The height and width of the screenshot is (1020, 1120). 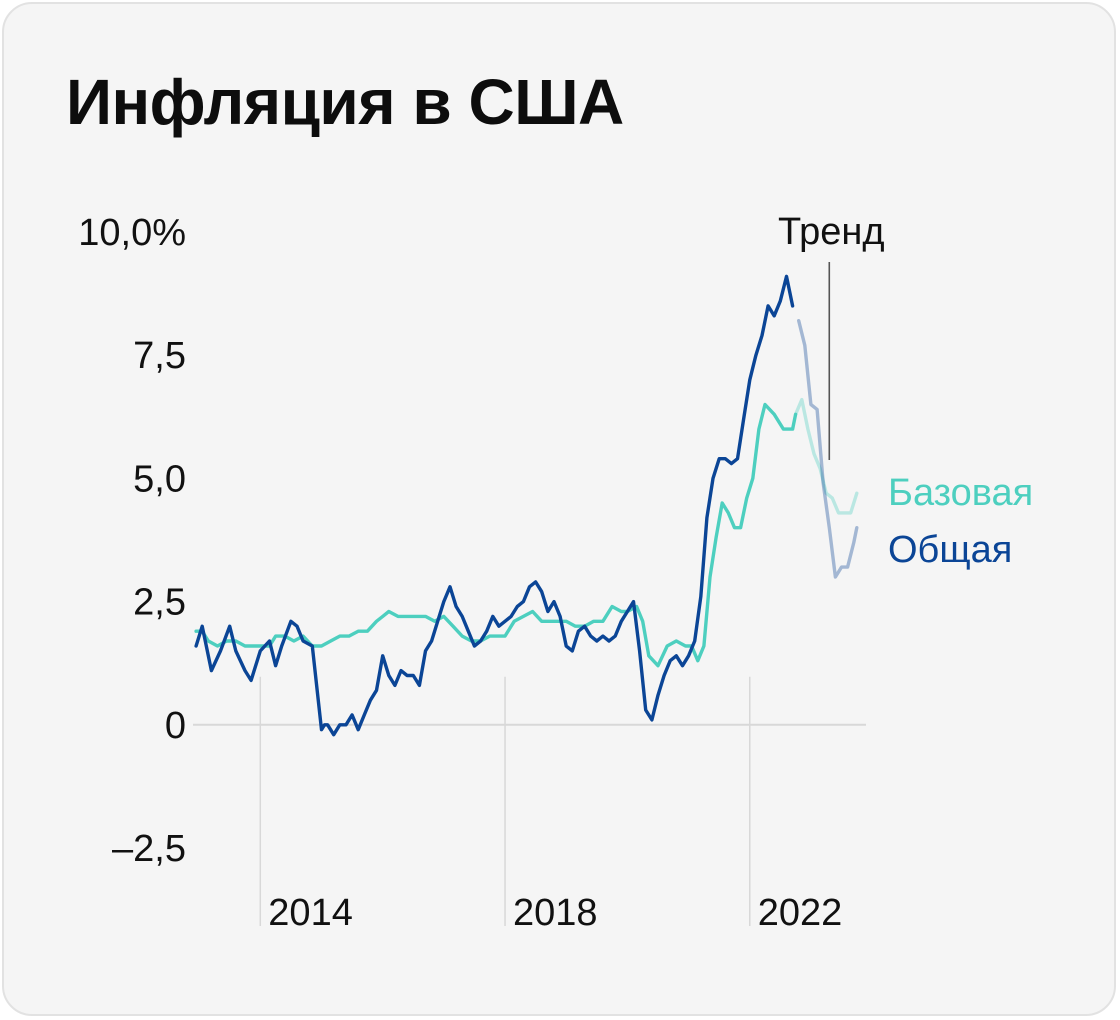 What do you see at coordinates (529, 801) in the screenshot?
I see `gridlines` at bounding box center [529, 801].